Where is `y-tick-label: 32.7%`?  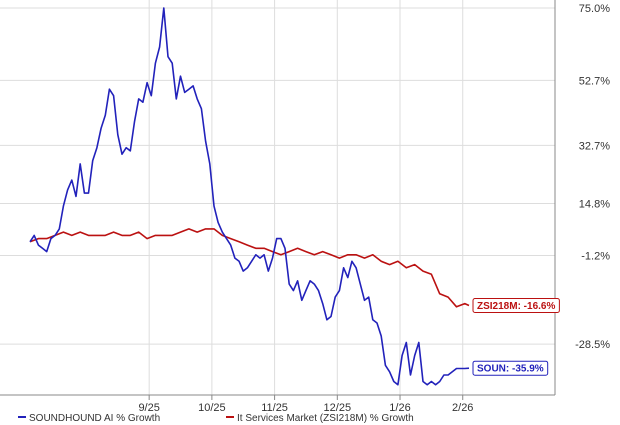
y-tick-label: 32.7% is located at coordinates (594, 146).